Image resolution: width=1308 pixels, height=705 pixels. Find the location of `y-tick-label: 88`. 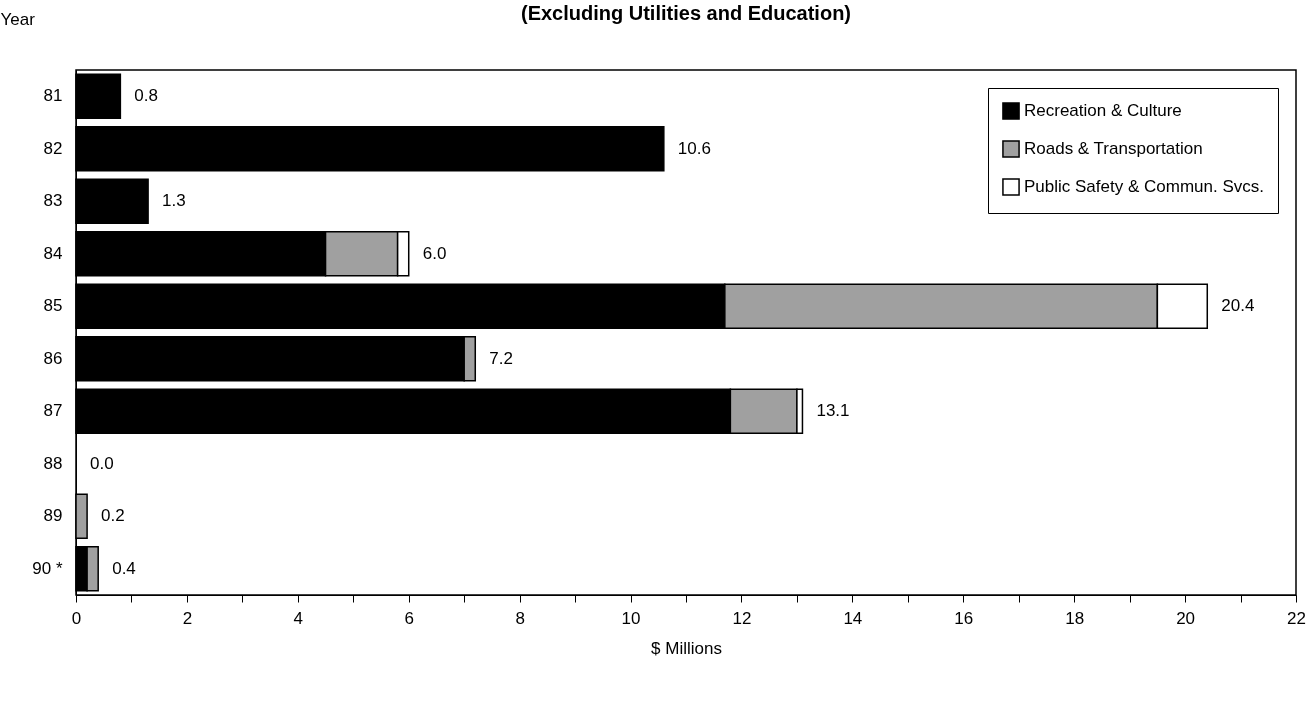

y-tick-label: 88 is located at coordinates (53, 463).